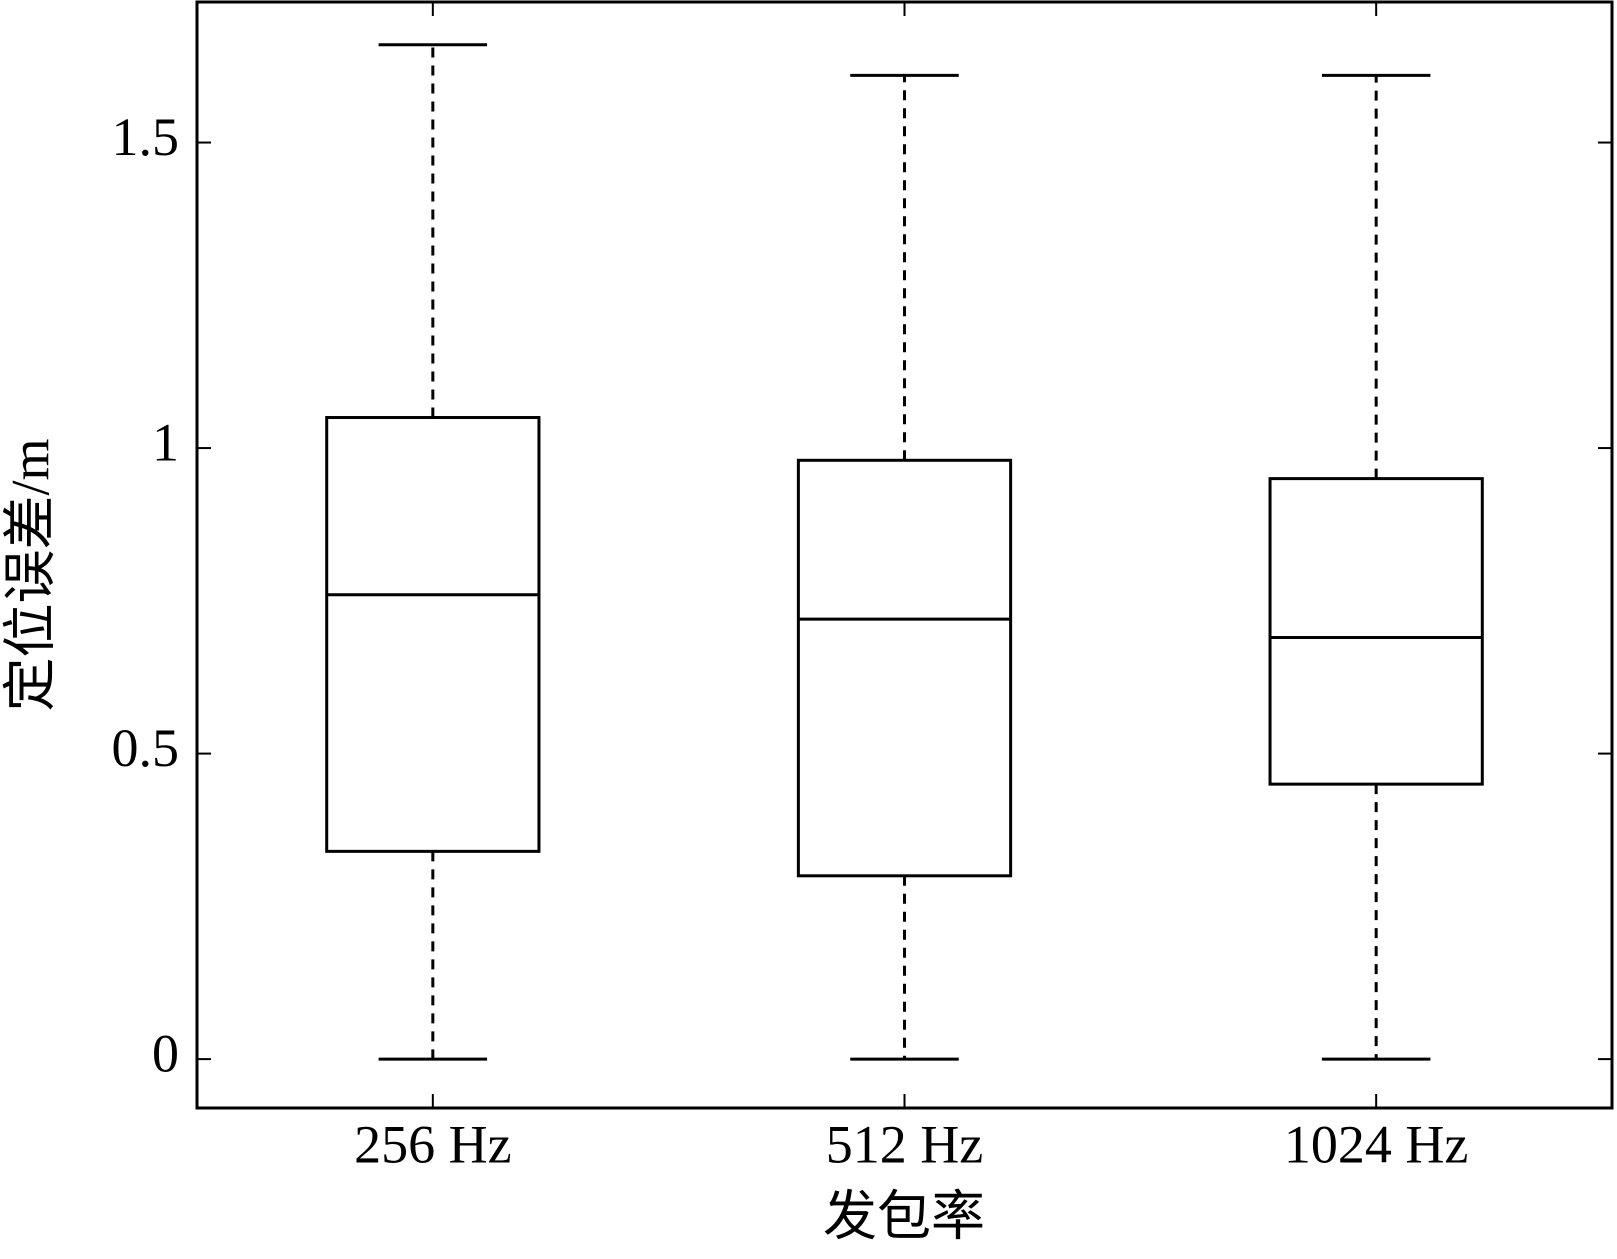 The width and height of the screenshot is (1617, 1259). What do you see at coordinates (30, 574) in the screenshot?
I see `y-axis-label: 定位误差/m` at bounding box center [30, 574].